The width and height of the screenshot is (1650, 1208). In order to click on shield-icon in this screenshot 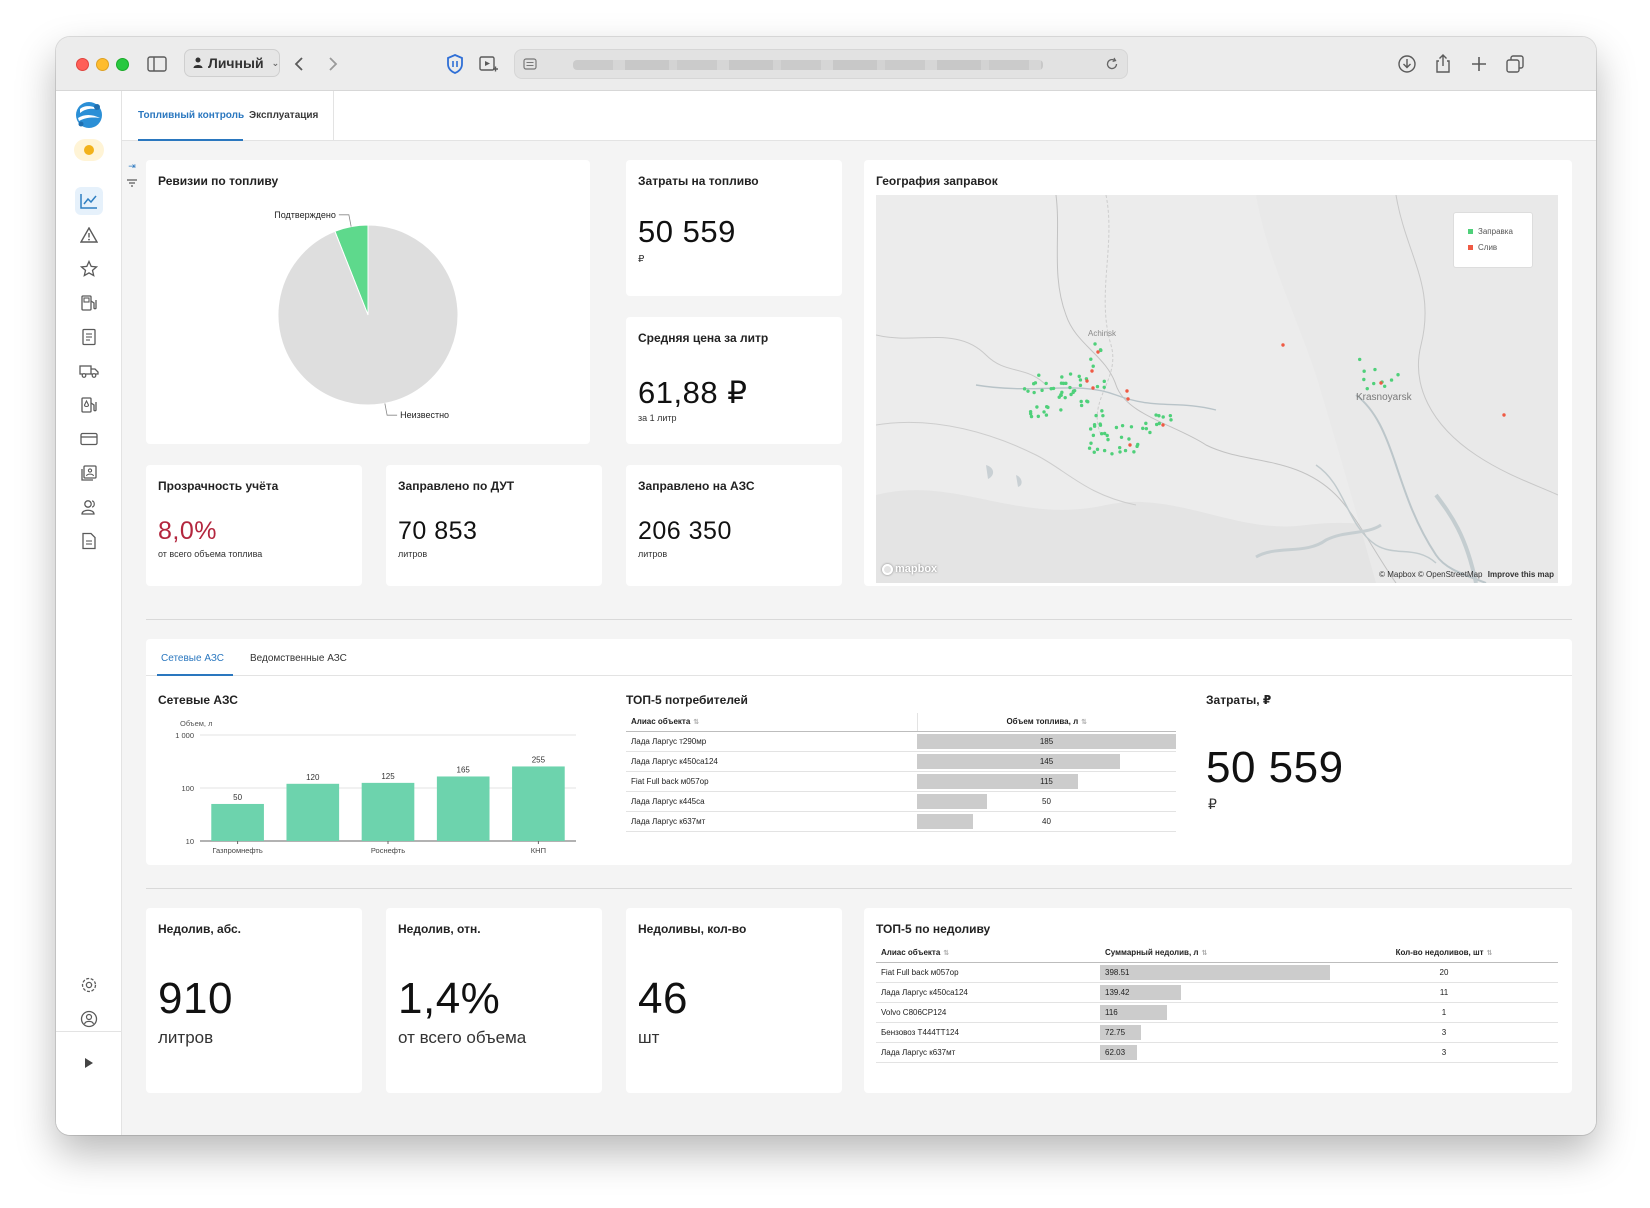, I will do `click(455, 64)`.